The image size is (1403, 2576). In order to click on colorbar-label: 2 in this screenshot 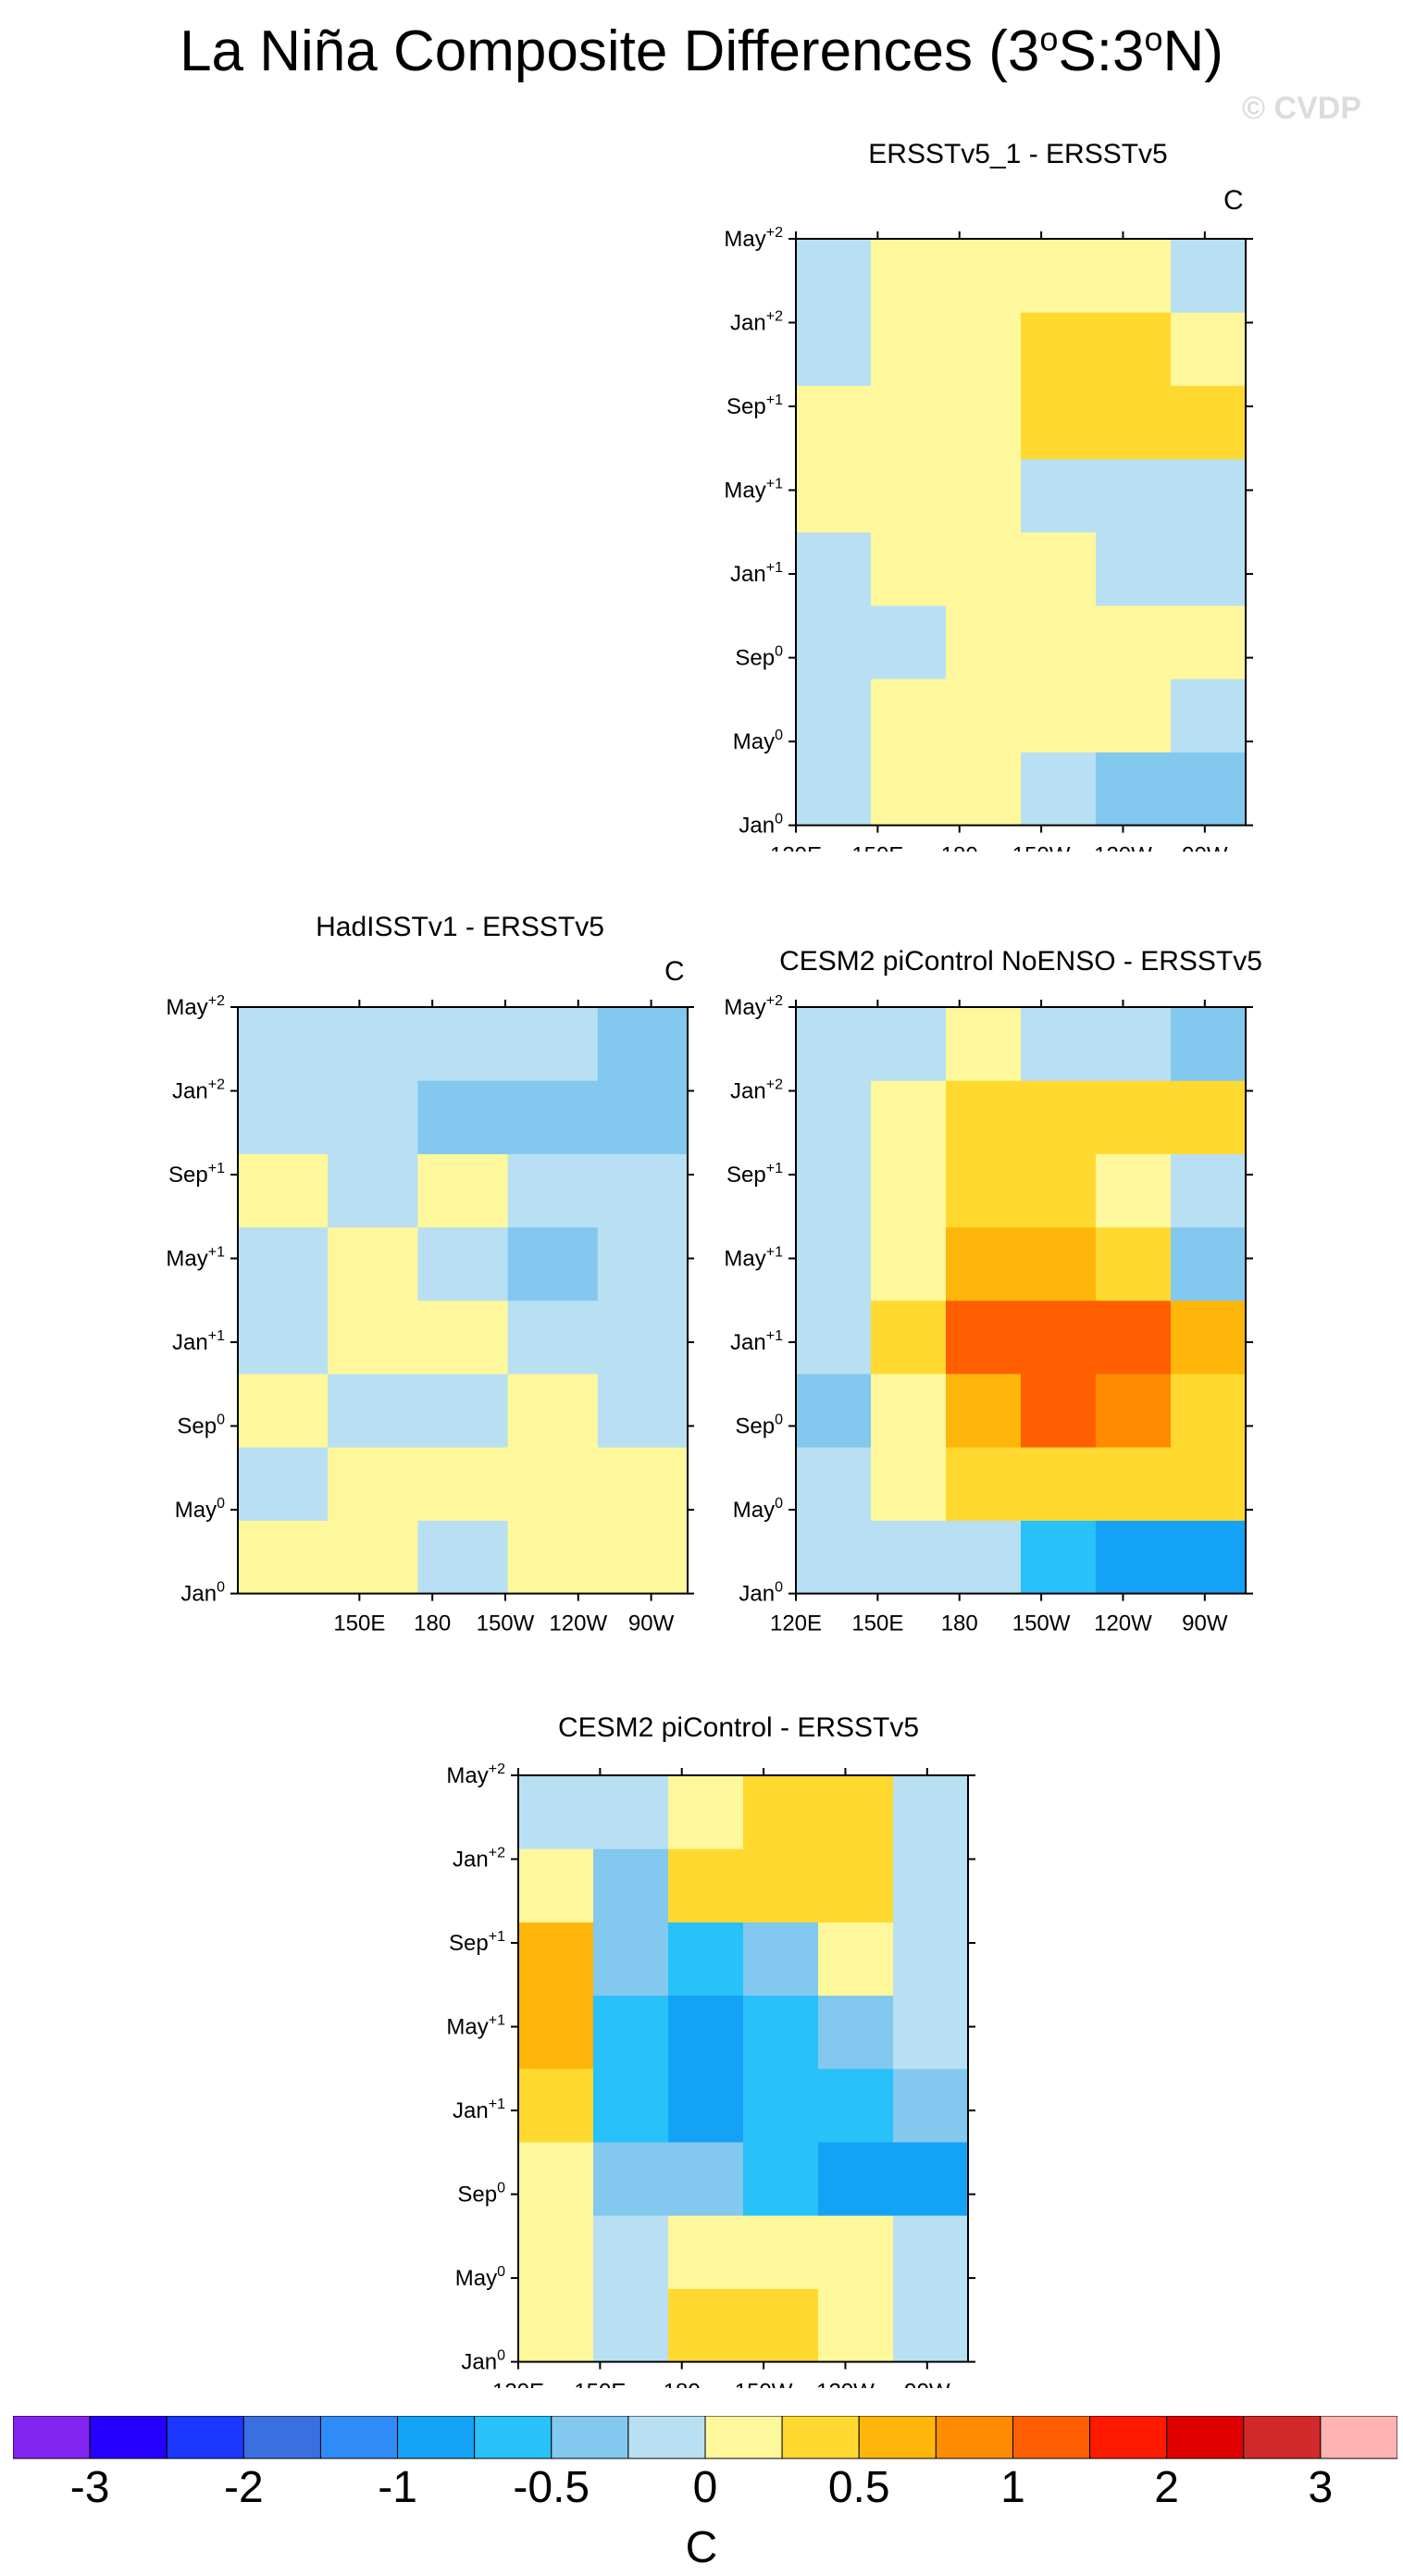, I will do `click(1167, 2487)`.